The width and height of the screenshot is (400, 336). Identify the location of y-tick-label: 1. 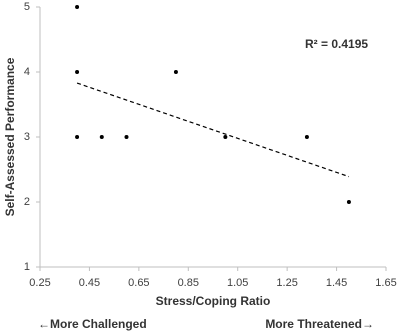
(27, 267).